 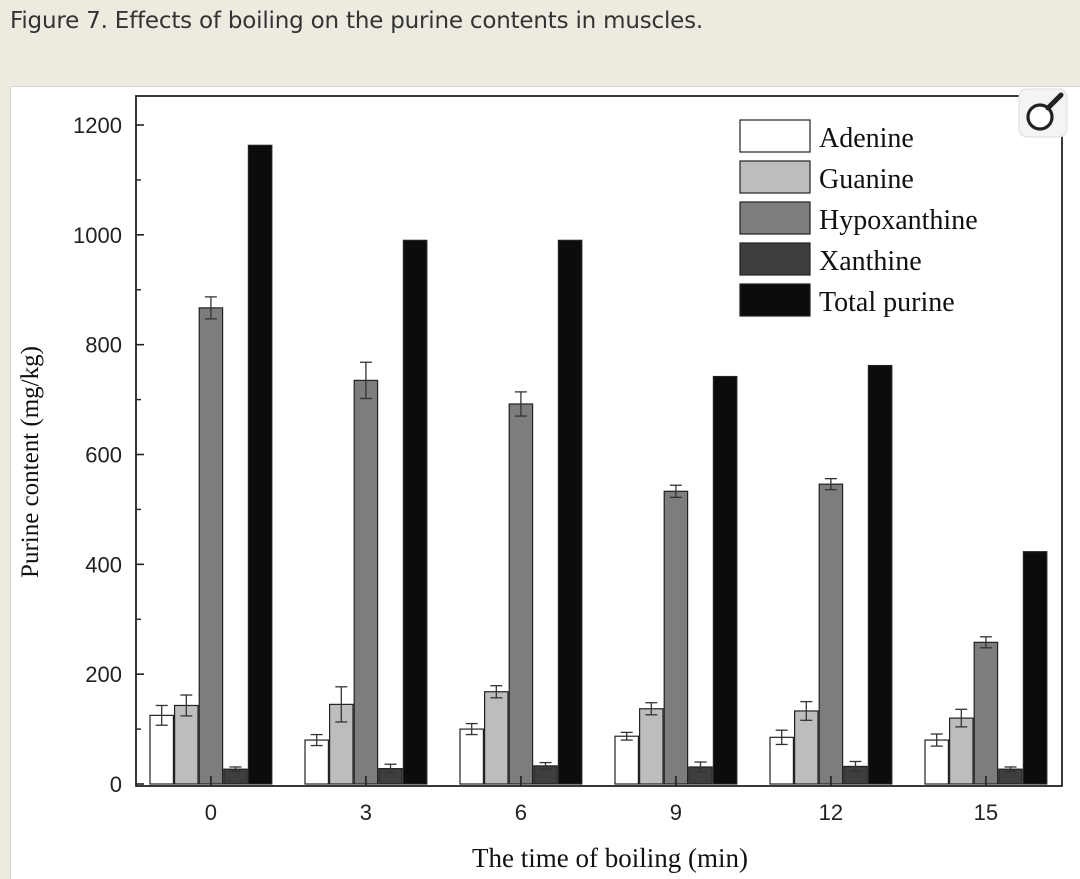 What do you see at coordinates (97, 125) in the screenshot?
I see `y-tick-label: 1200` at bounding box center [97, 125].